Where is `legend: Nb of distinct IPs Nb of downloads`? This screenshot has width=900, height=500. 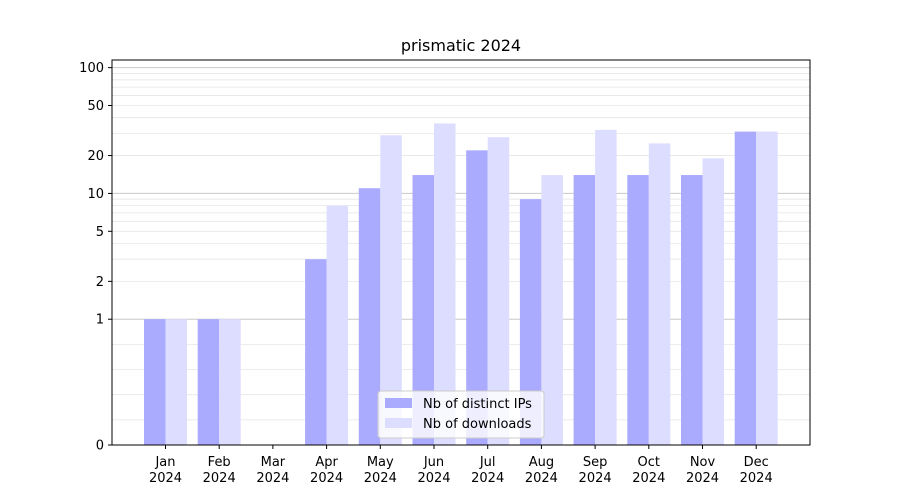 legend: Nb of distinct IPs Nb of downloads is located at coordinates (461, 414).